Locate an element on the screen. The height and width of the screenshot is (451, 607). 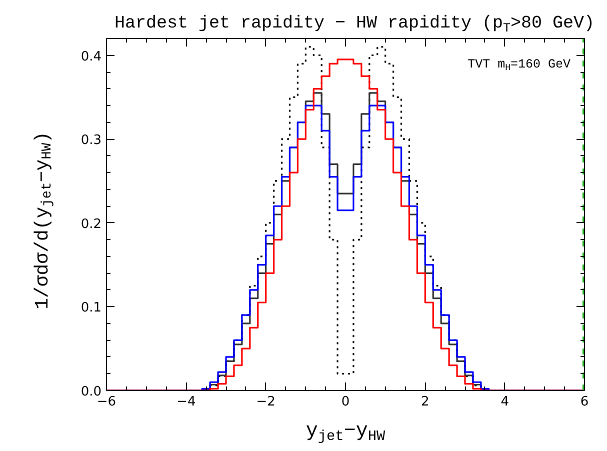
x-tick-label: 4 is located at coordinates (504, 402).